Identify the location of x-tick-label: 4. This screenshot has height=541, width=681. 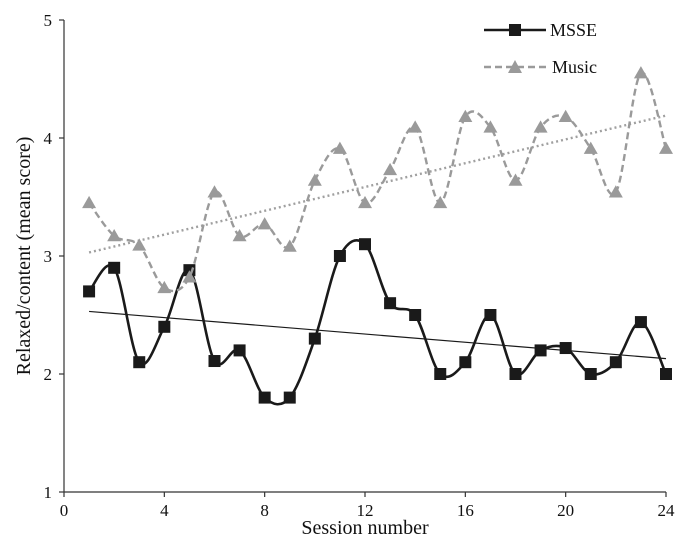
(164, 510).